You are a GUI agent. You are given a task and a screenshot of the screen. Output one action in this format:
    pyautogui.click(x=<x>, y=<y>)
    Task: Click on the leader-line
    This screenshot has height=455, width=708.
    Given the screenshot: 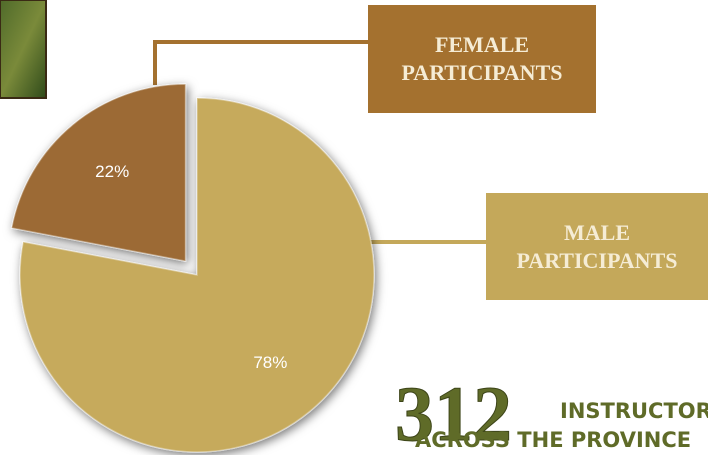 What is the action you would take?
    pyautogui.click(x=260, y=62)
    